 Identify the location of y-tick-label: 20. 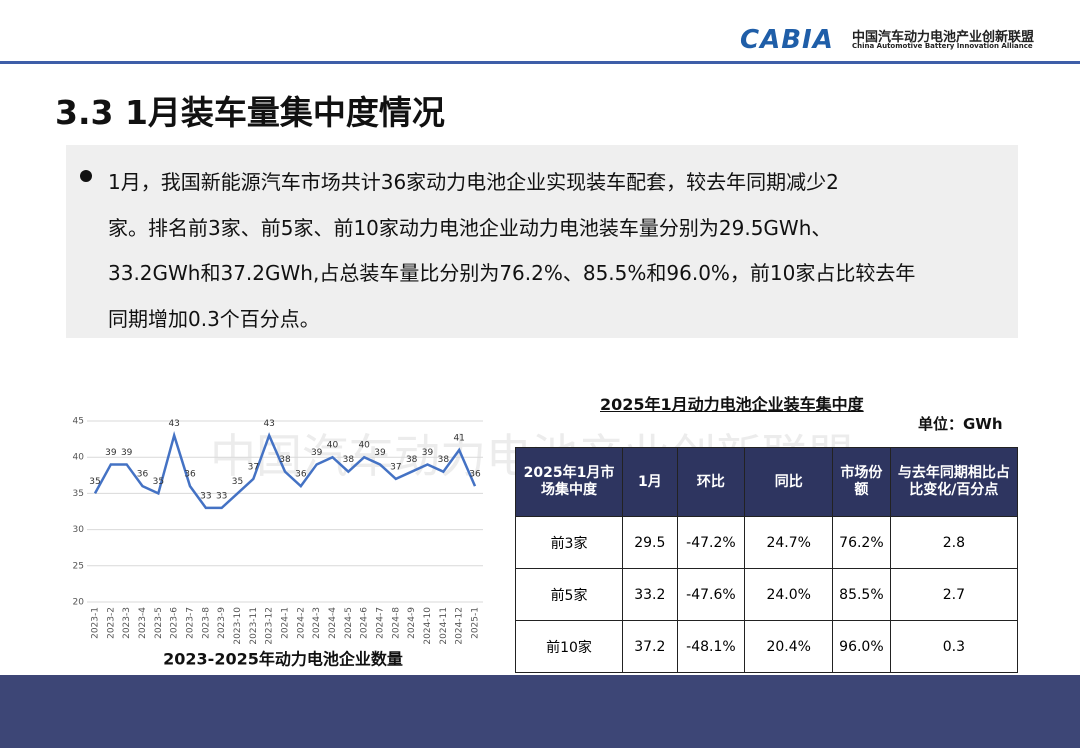
(79, 603).